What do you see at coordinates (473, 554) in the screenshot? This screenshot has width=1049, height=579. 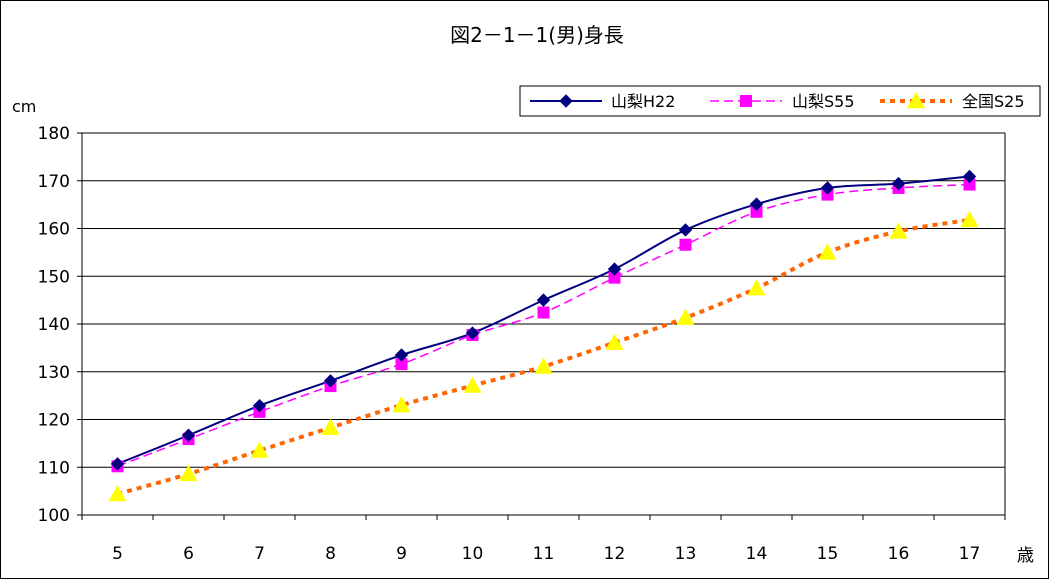 I see `x-tick-label-10: 10` at bounding box center [473, 554].